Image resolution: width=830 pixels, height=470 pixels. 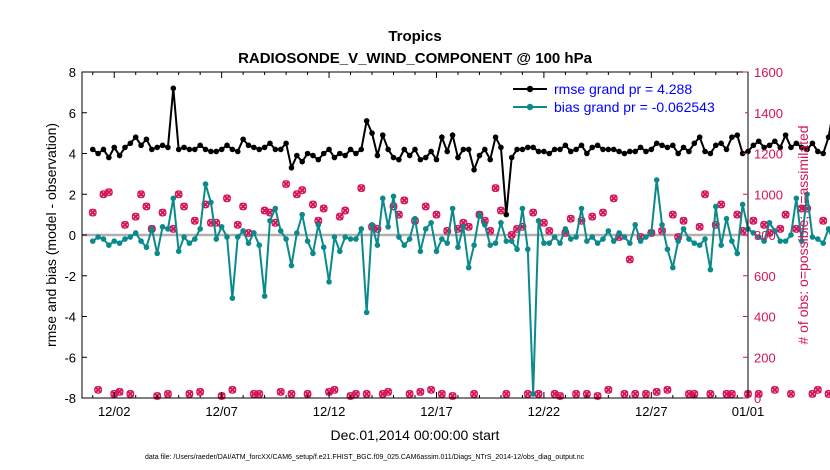 What do you see at coordinates (70, 398) in the screenshot?
I see `y-tick-label: -8` at bounding box center [70, 398].